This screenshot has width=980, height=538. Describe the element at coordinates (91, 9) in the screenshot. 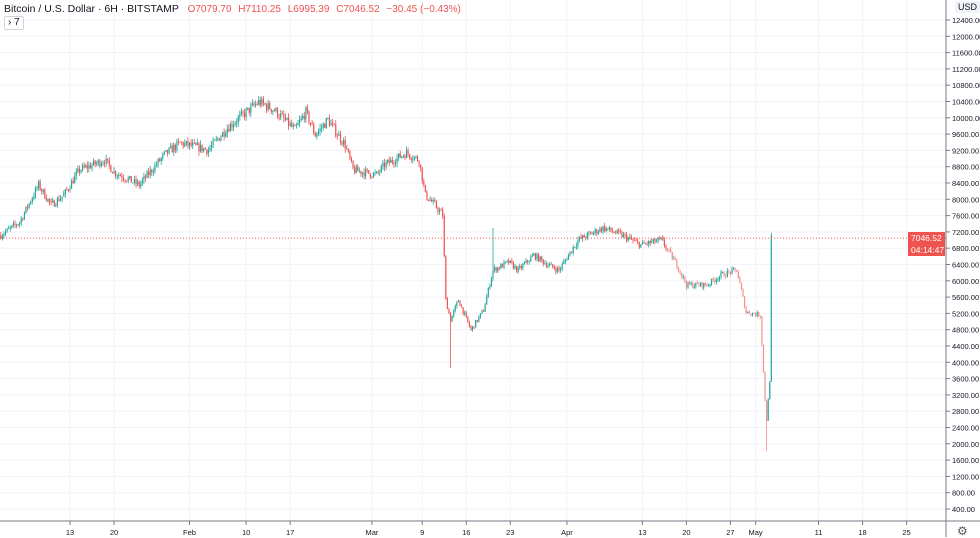

I see `symbol-title: Bitcoin / U.S. Dollar · 6H · BITSTAMP` at that location.